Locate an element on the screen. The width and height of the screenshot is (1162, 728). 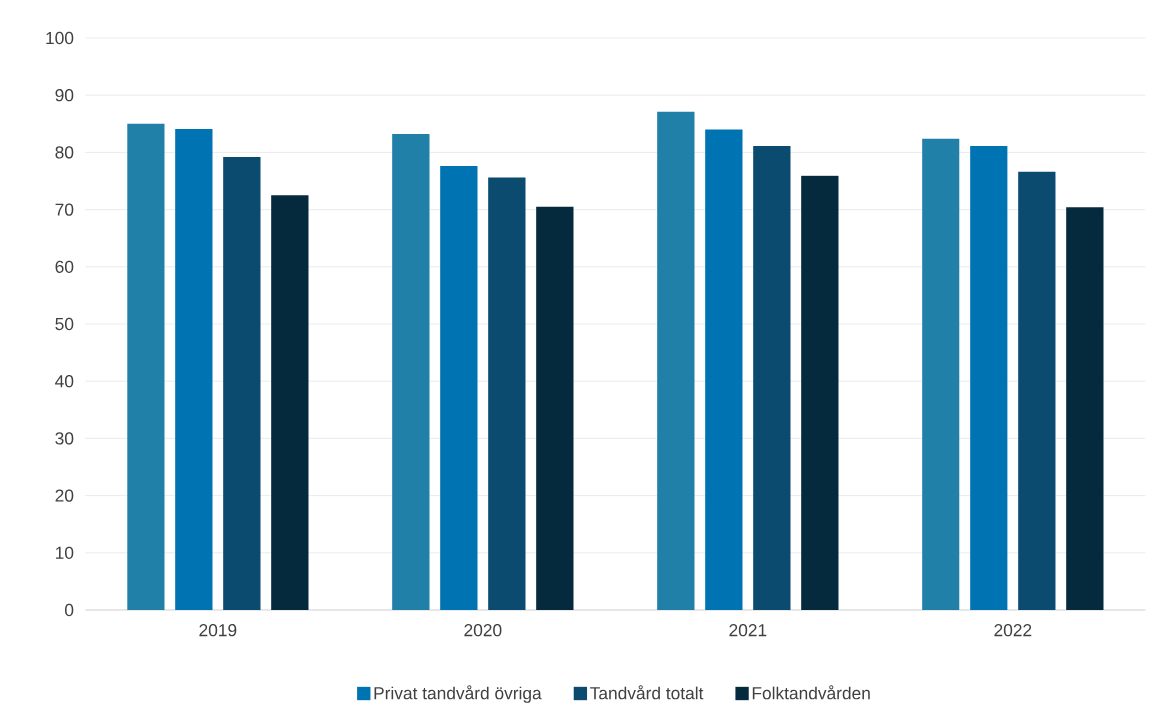
y-tick-label: 100 is located at coordinates (60, 38).